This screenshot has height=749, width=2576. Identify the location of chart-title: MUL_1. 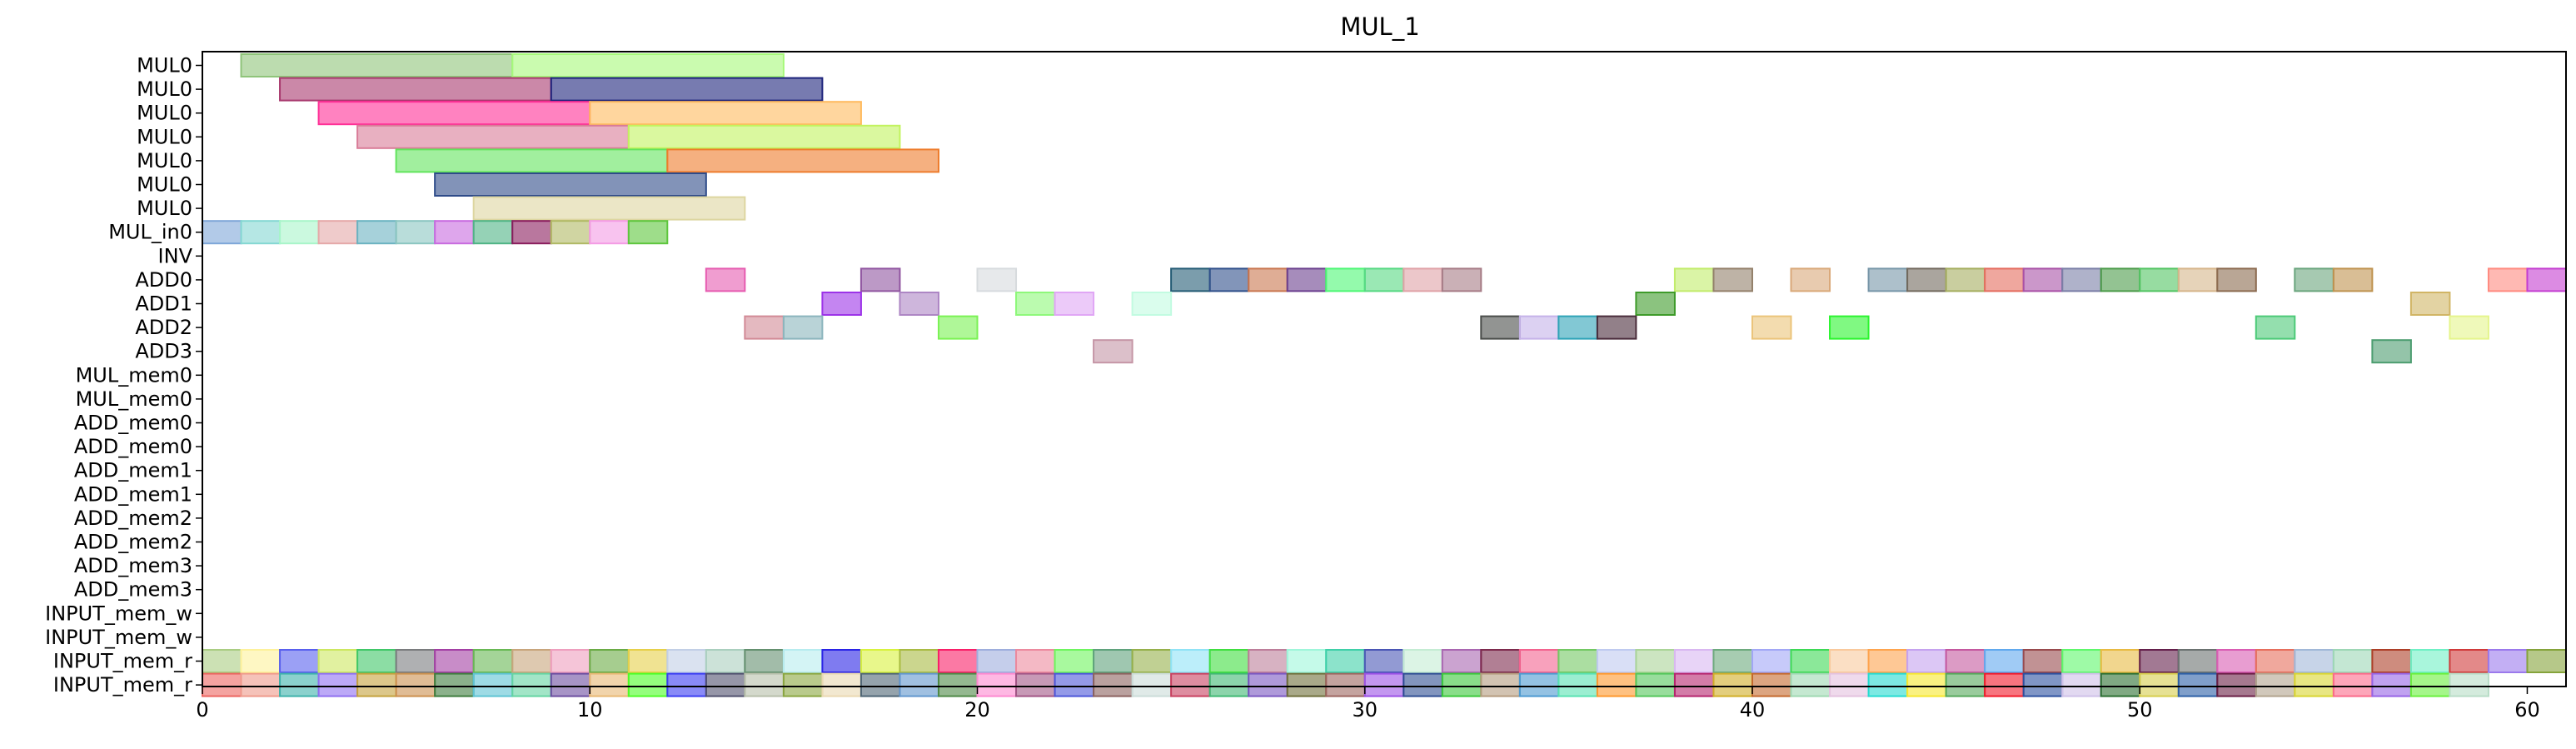
(1379, 26).